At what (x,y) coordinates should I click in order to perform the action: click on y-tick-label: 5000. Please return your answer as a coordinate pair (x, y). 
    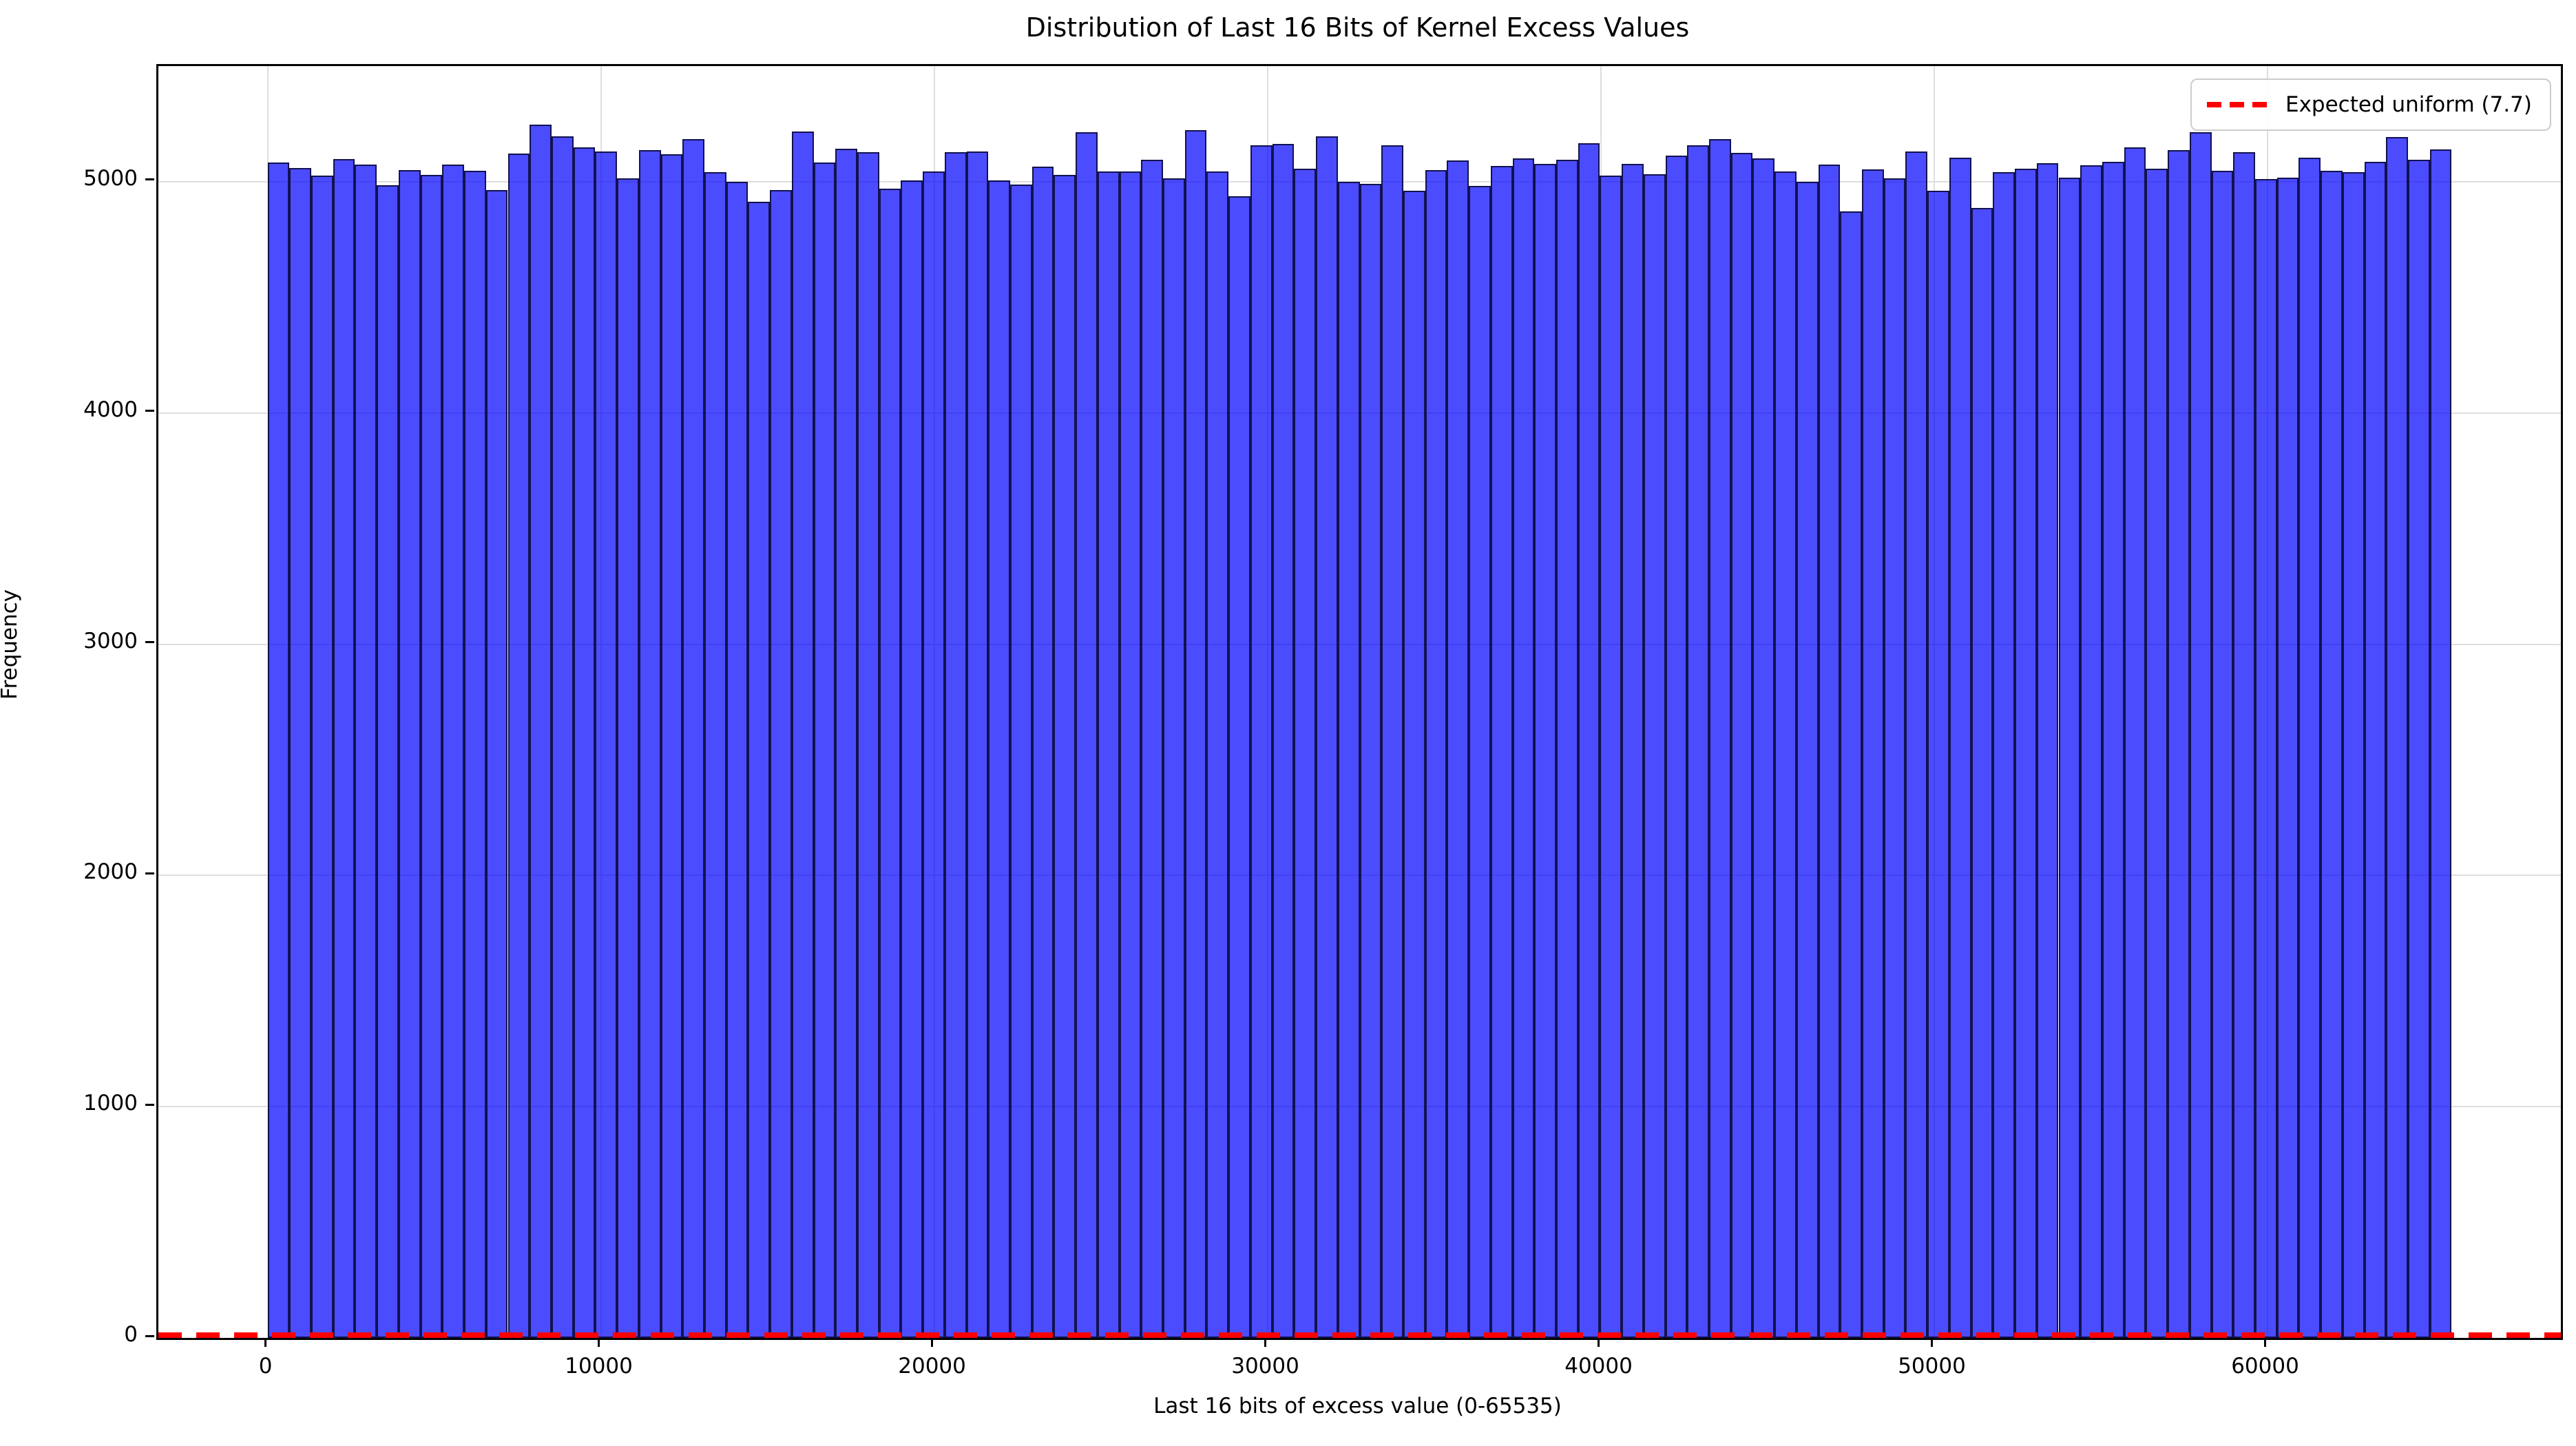
    Looking at the image, I should click on (110, 178).